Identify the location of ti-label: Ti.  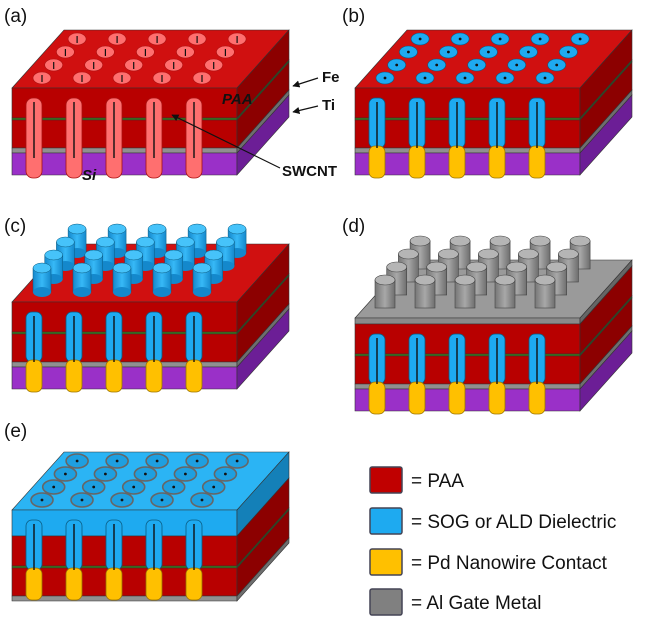
(328, 105).